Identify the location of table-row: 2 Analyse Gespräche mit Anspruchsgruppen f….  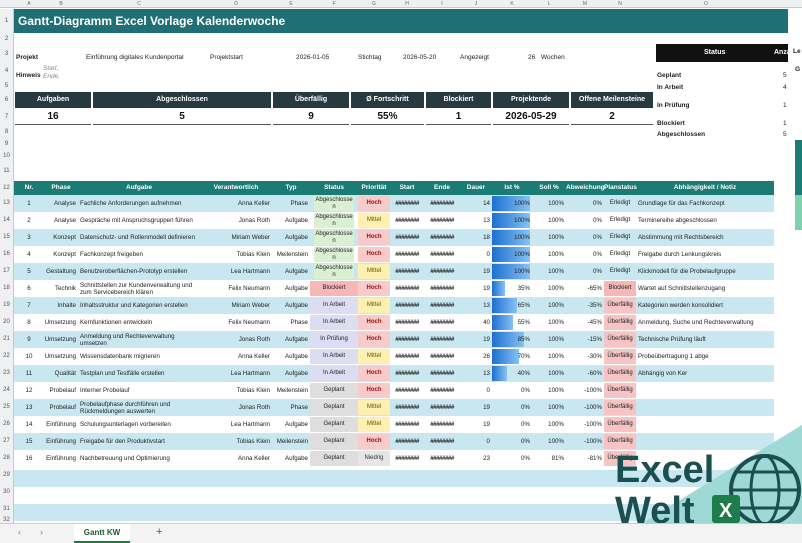
(394, 220).